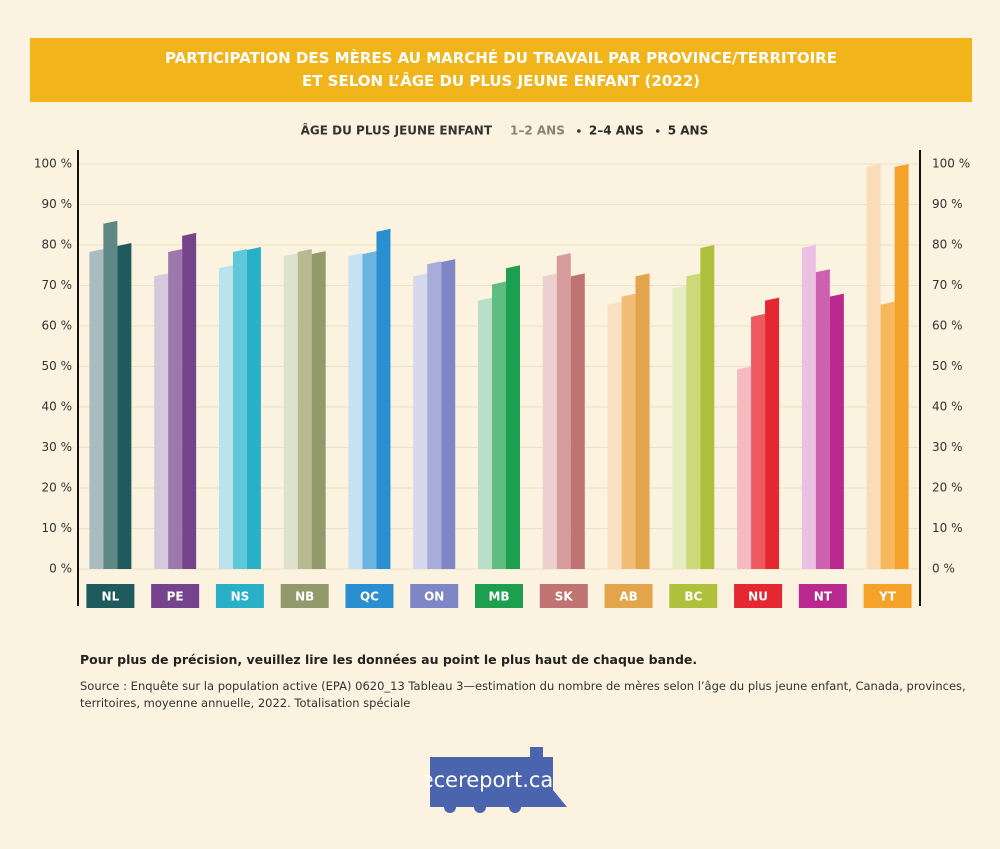 Image resolution: width=1000 pixels, height=849 pixels. Describe the element at coordinates (947, 366) in the screenshot. I see `y2-tick-label: 50 %` at that location.